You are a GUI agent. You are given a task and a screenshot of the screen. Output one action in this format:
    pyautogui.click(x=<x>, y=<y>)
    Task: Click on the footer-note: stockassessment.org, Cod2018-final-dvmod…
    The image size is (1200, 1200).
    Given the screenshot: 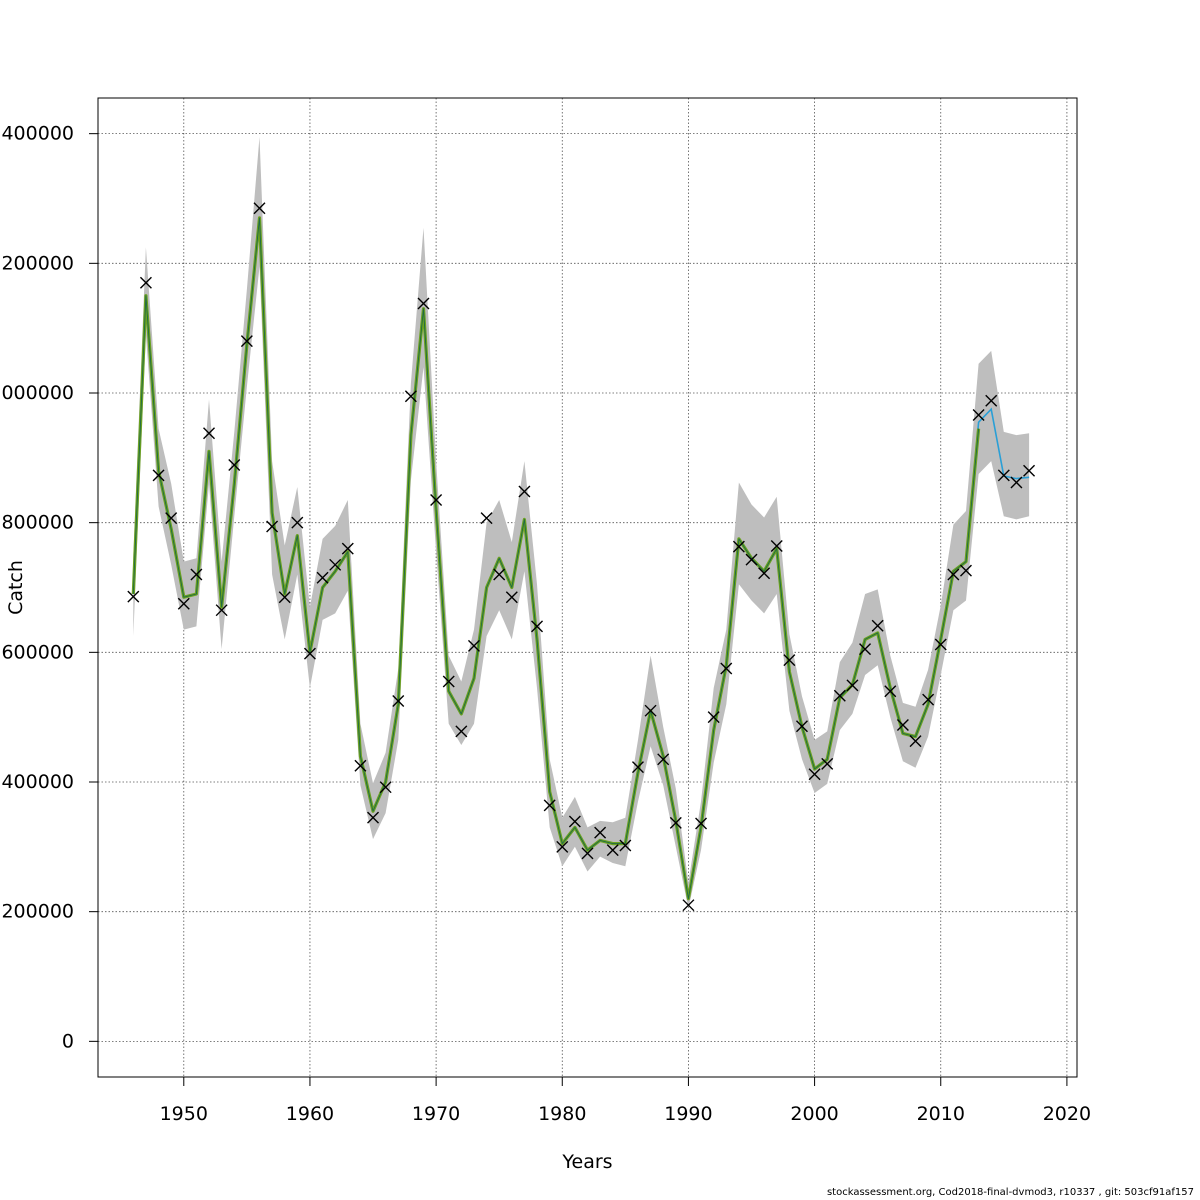 What is the action you would take?
    pyautogui.click(x=1010, y=1192)
    